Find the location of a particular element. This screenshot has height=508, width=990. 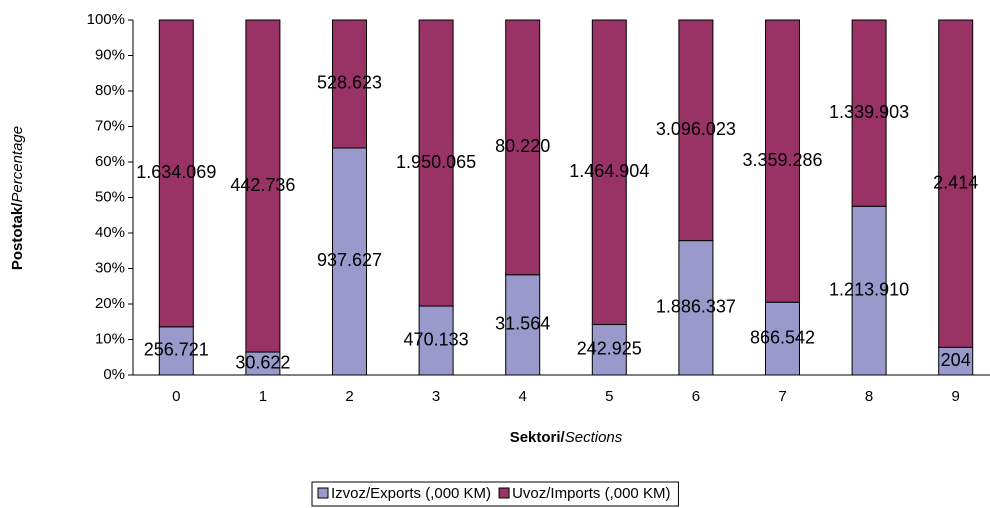

data-label: 1.213.910 is located at coordinates (869, 289).